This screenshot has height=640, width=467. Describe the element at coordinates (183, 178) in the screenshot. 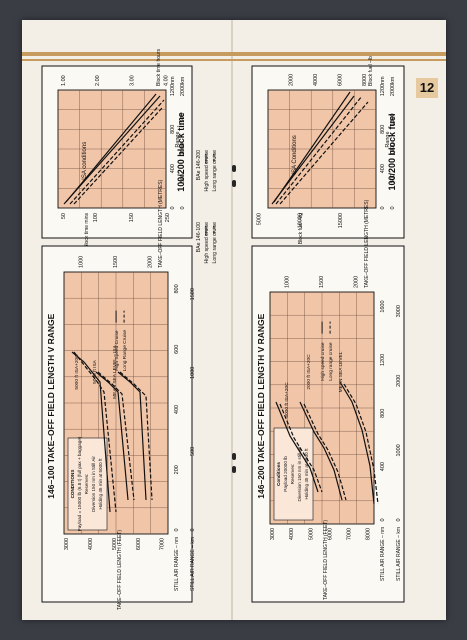

I see `block-time-km-tick: 500` at that location.